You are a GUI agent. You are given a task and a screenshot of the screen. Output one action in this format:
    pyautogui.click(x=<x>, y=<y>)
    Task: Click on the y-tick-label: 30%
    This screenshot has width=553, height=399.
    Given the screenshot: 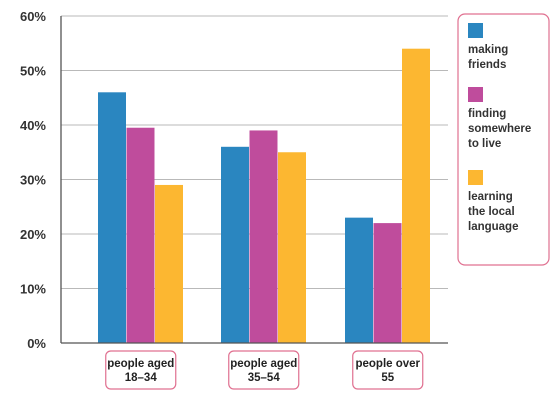 What is the action you would take?
    pyautogui.click(x=33, y=180)
    